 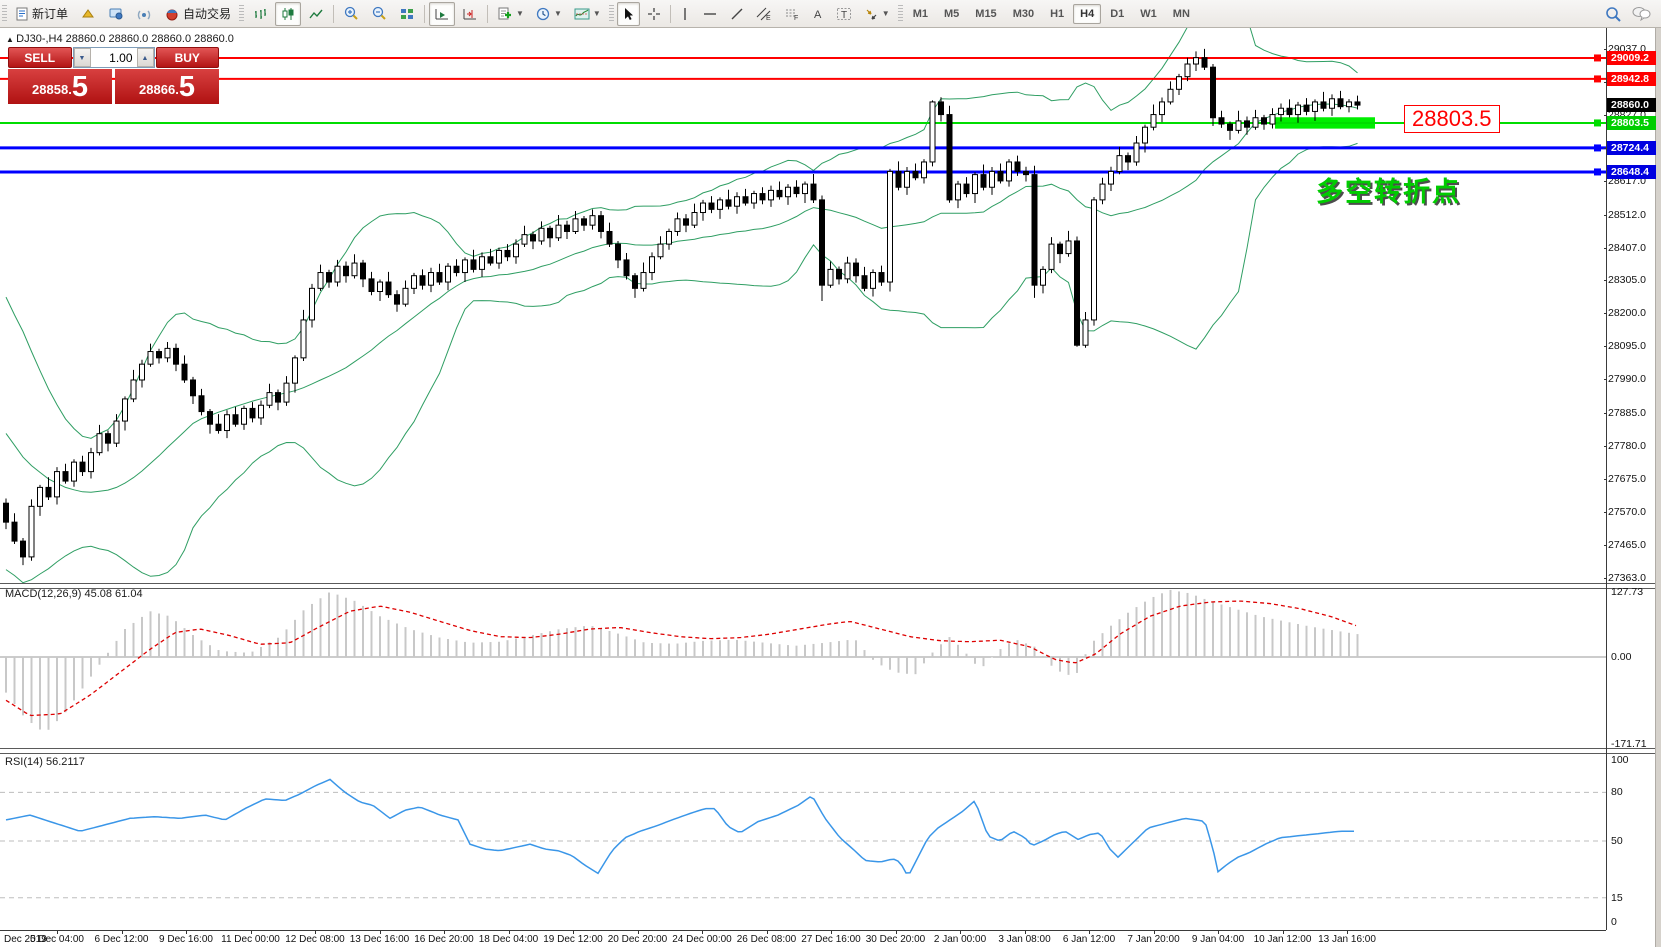 I want to click on rsi-label: RSI(14) 56.2117, so click(x=45, y=762).